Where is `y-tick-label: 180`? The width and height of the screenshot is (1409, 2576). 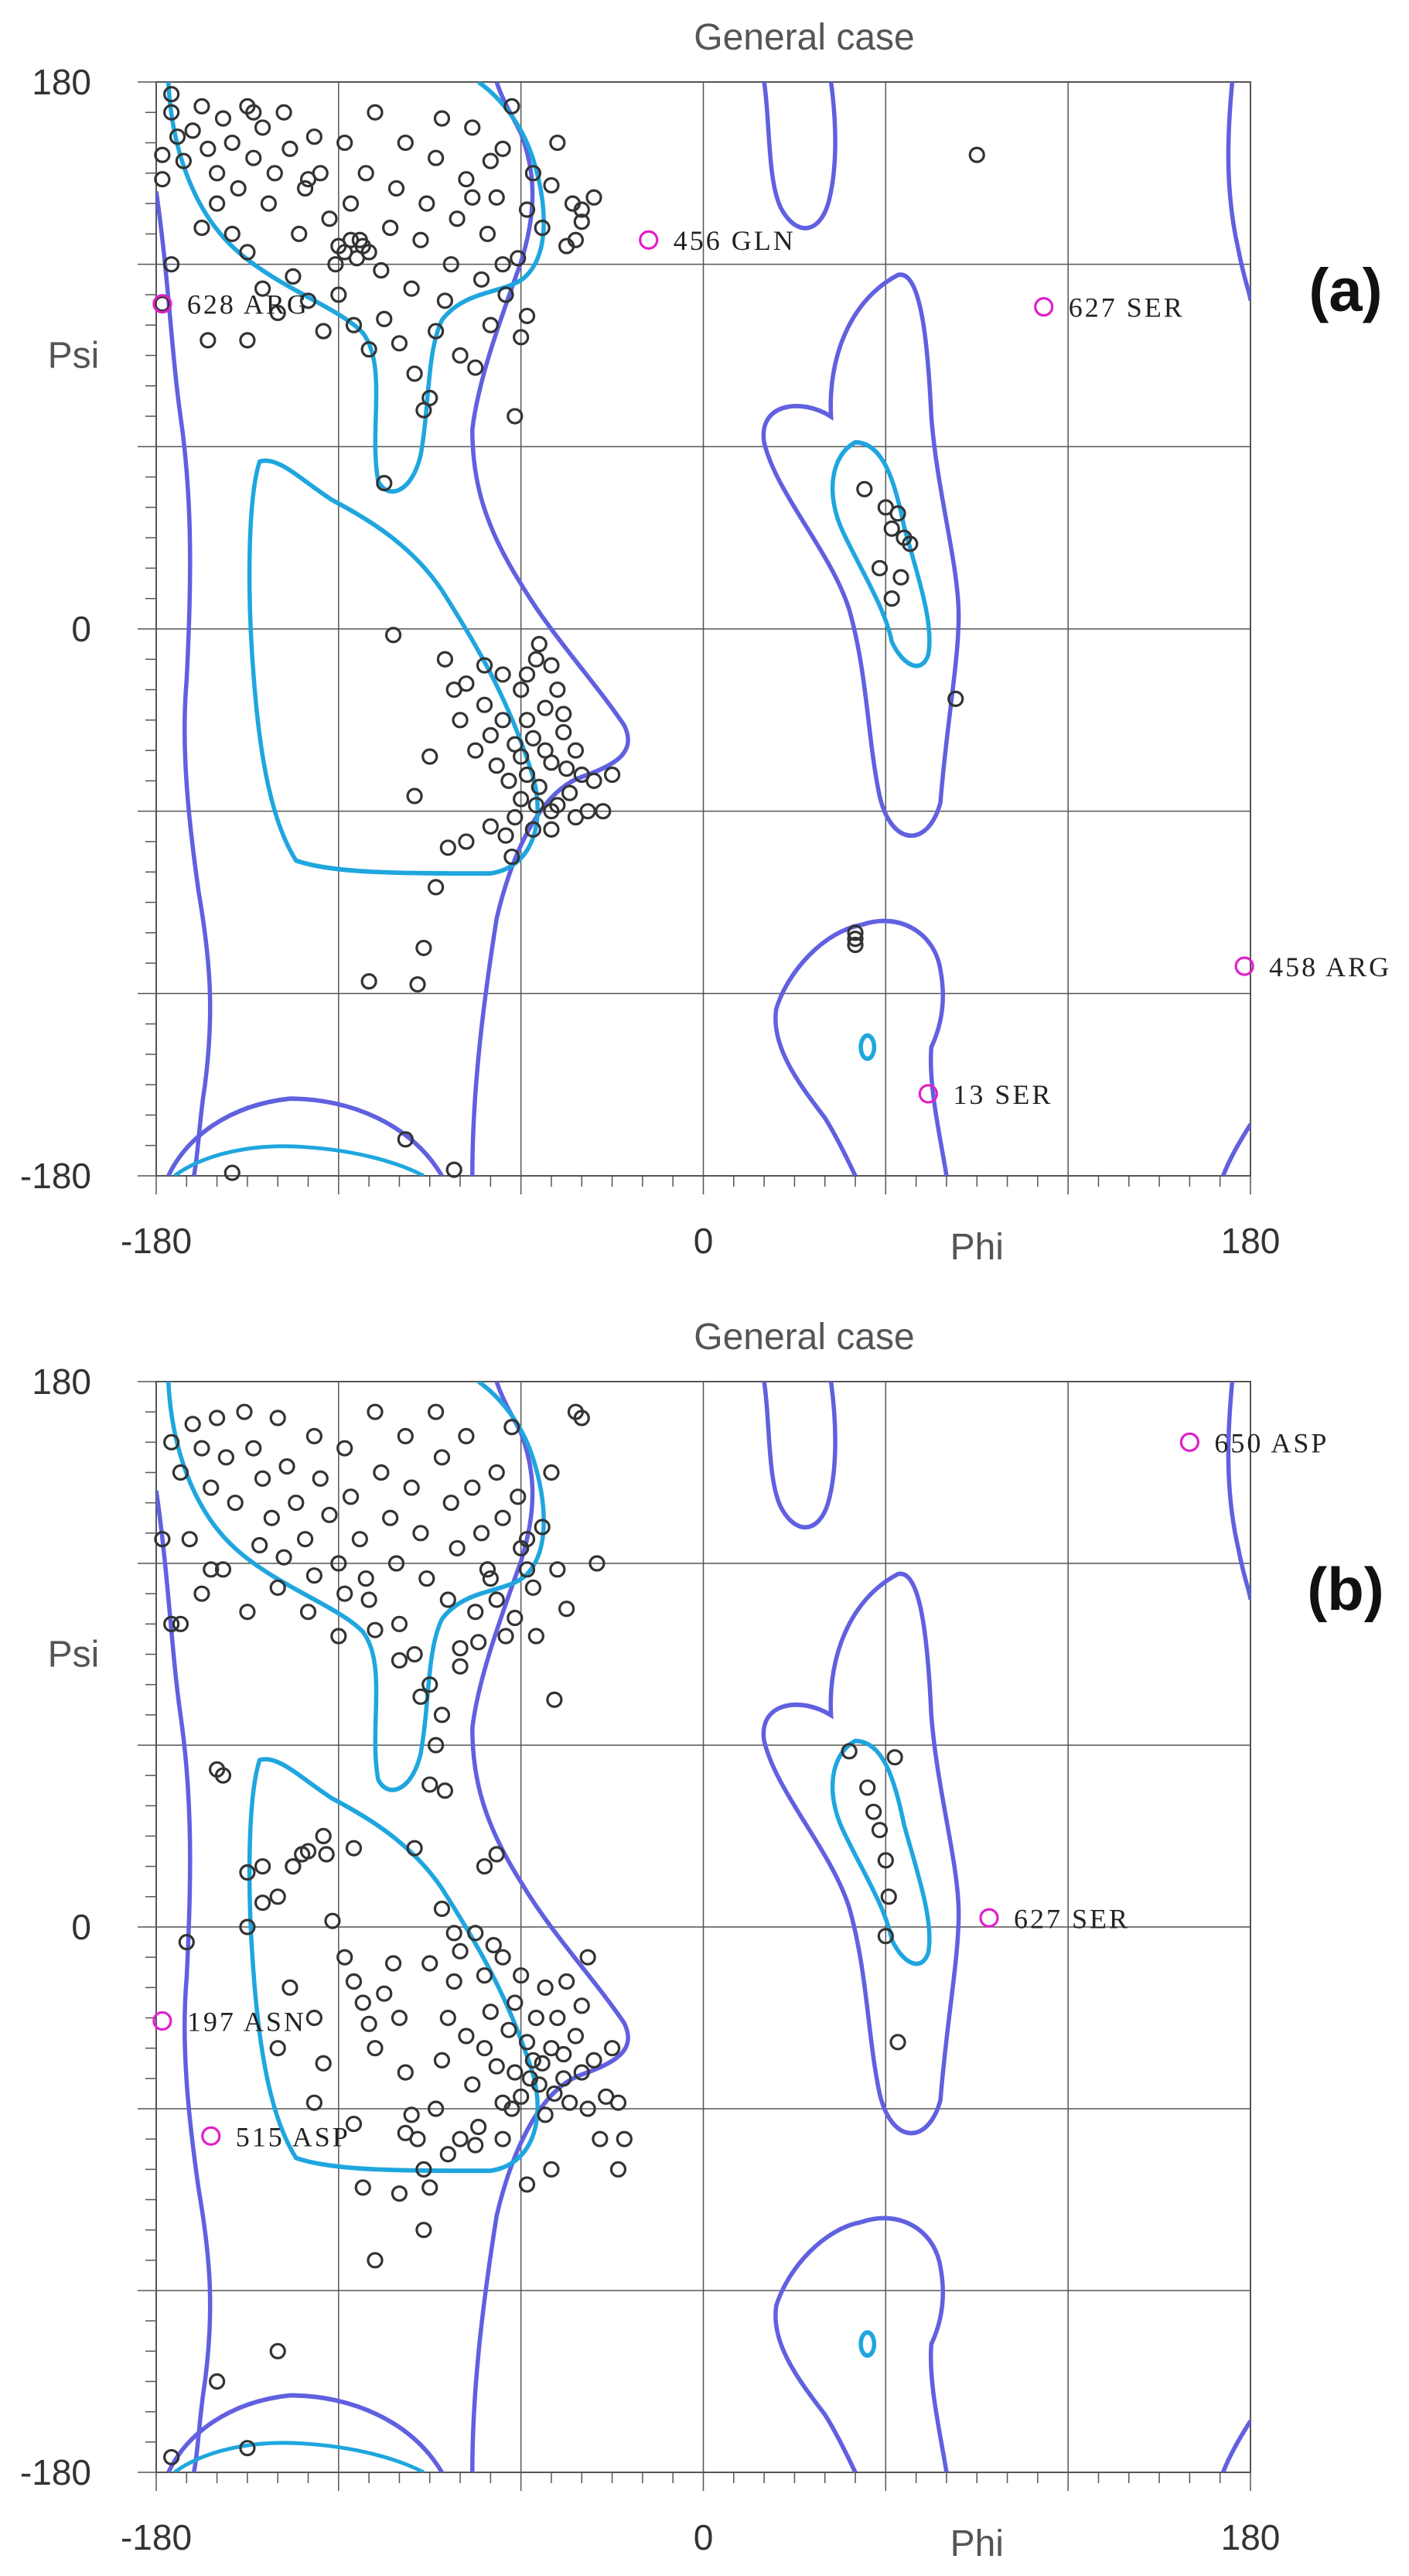
y-tick-label: 180 is located at coordinates (62, 82).